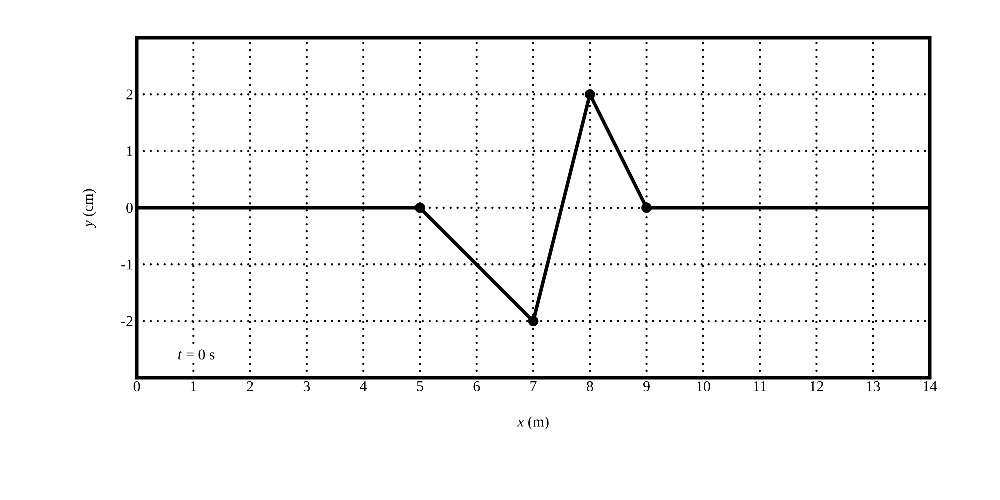 Image resolution: width=1000 pixels, height=500 pixels. What do you see at coordinates (533, 387) in the screenshot?
I see `x-tick-label: 7` at bounding box center [533, 387].